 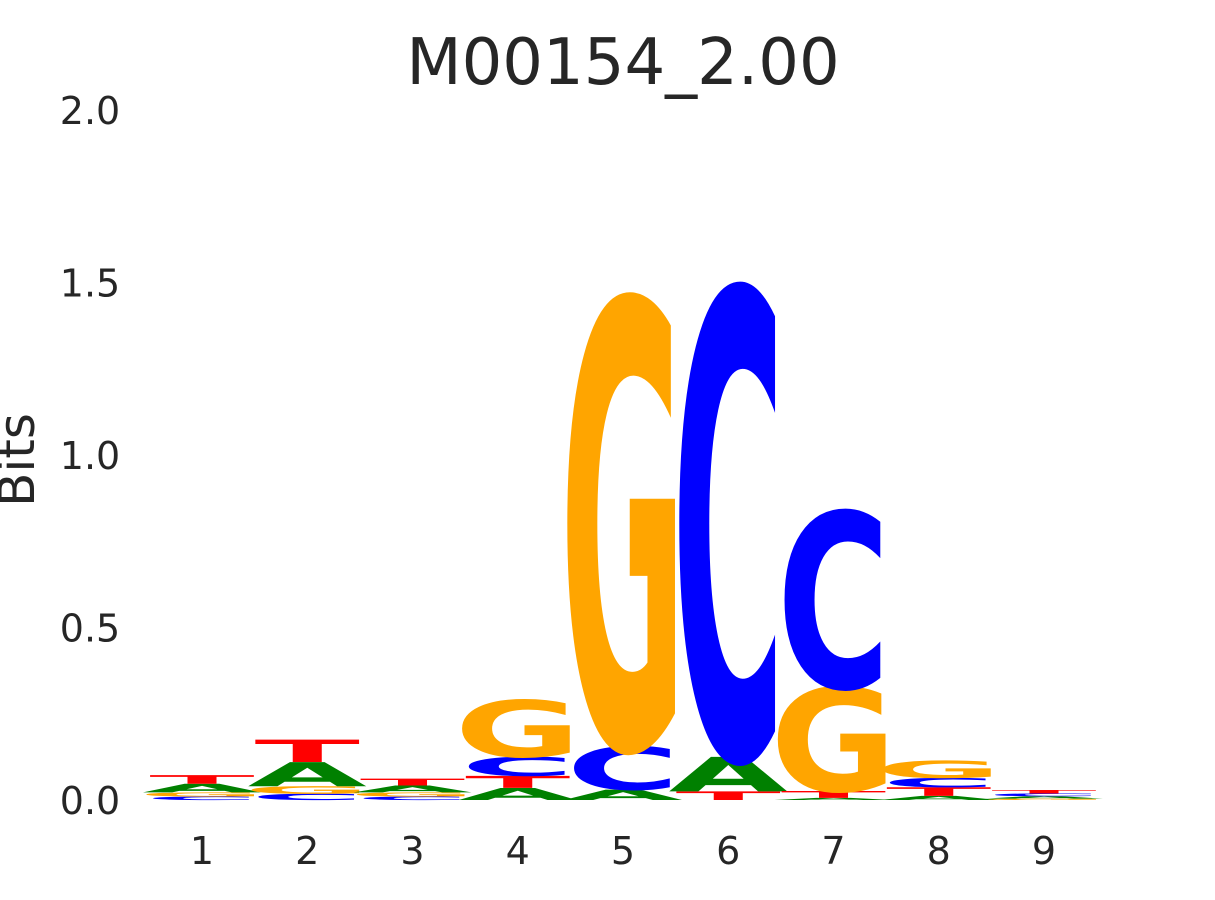 I want to click on x-tick-label: 4, so click(x=518, y=851).